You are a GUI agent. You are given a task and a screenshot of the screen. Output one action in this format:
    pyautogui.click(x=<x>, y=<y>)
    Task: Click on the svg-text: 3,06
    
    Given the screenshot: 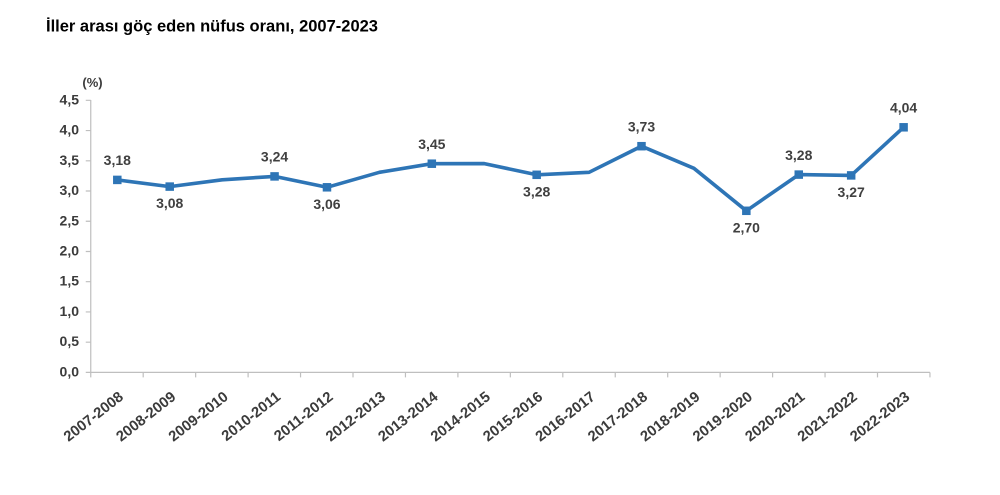 What is the action you would take?
    pyautogui.click(x=326, y=204)
    